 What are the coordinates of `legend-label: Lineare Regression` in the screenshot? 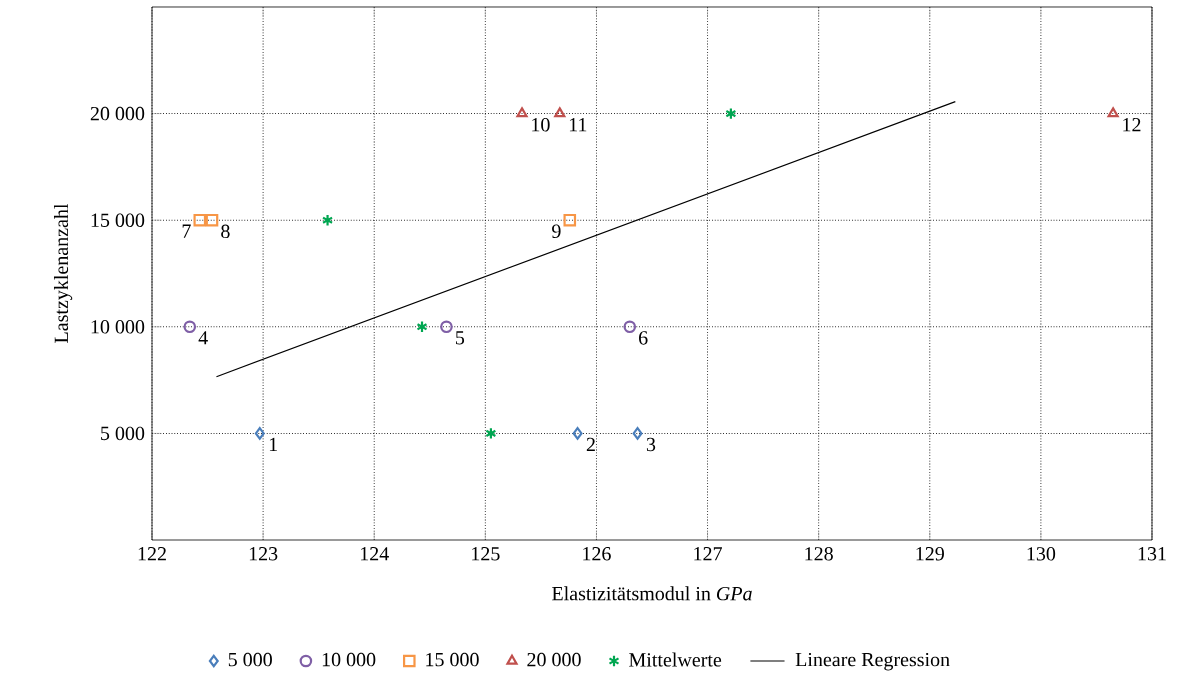 It's located at (872, 661).